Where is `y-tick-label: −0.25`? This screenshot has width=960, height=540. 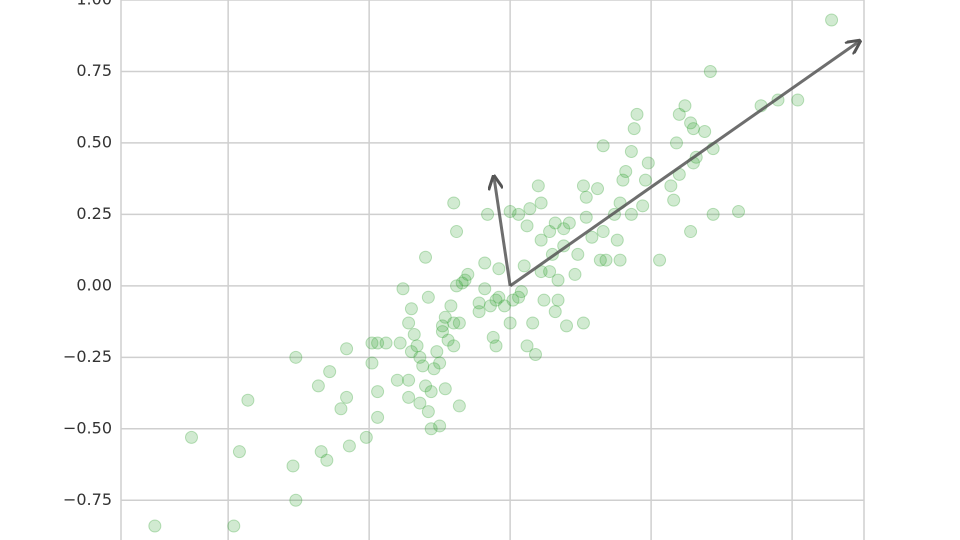
y-tick-label: −0.25 is located at coordinates (87, 356).